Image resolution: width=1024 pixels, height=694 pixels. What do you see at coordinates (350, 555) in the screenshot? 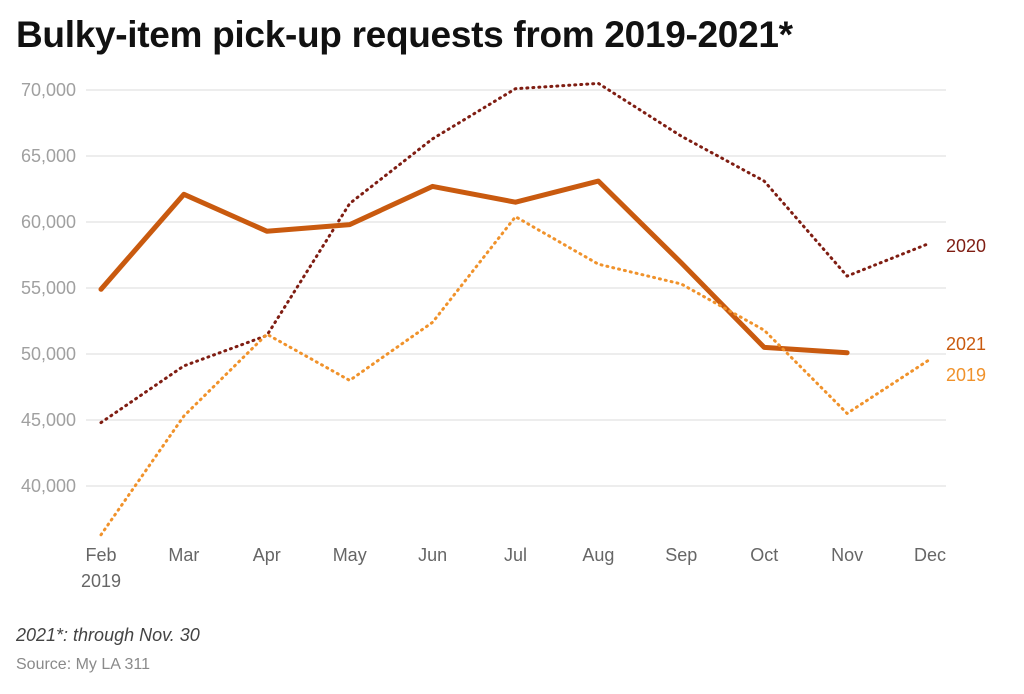
I see `x-tick-label: May` at bounding box center [350, 555].